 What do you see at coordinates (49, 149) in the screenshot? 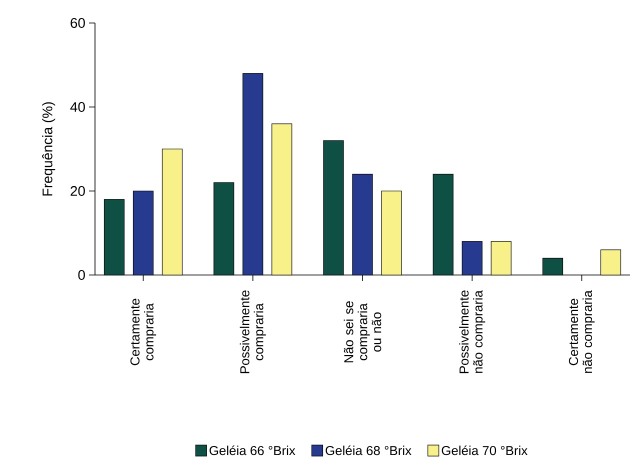
I see `y-axis-title: Frequência (%)` at bounding box center [49, 149].